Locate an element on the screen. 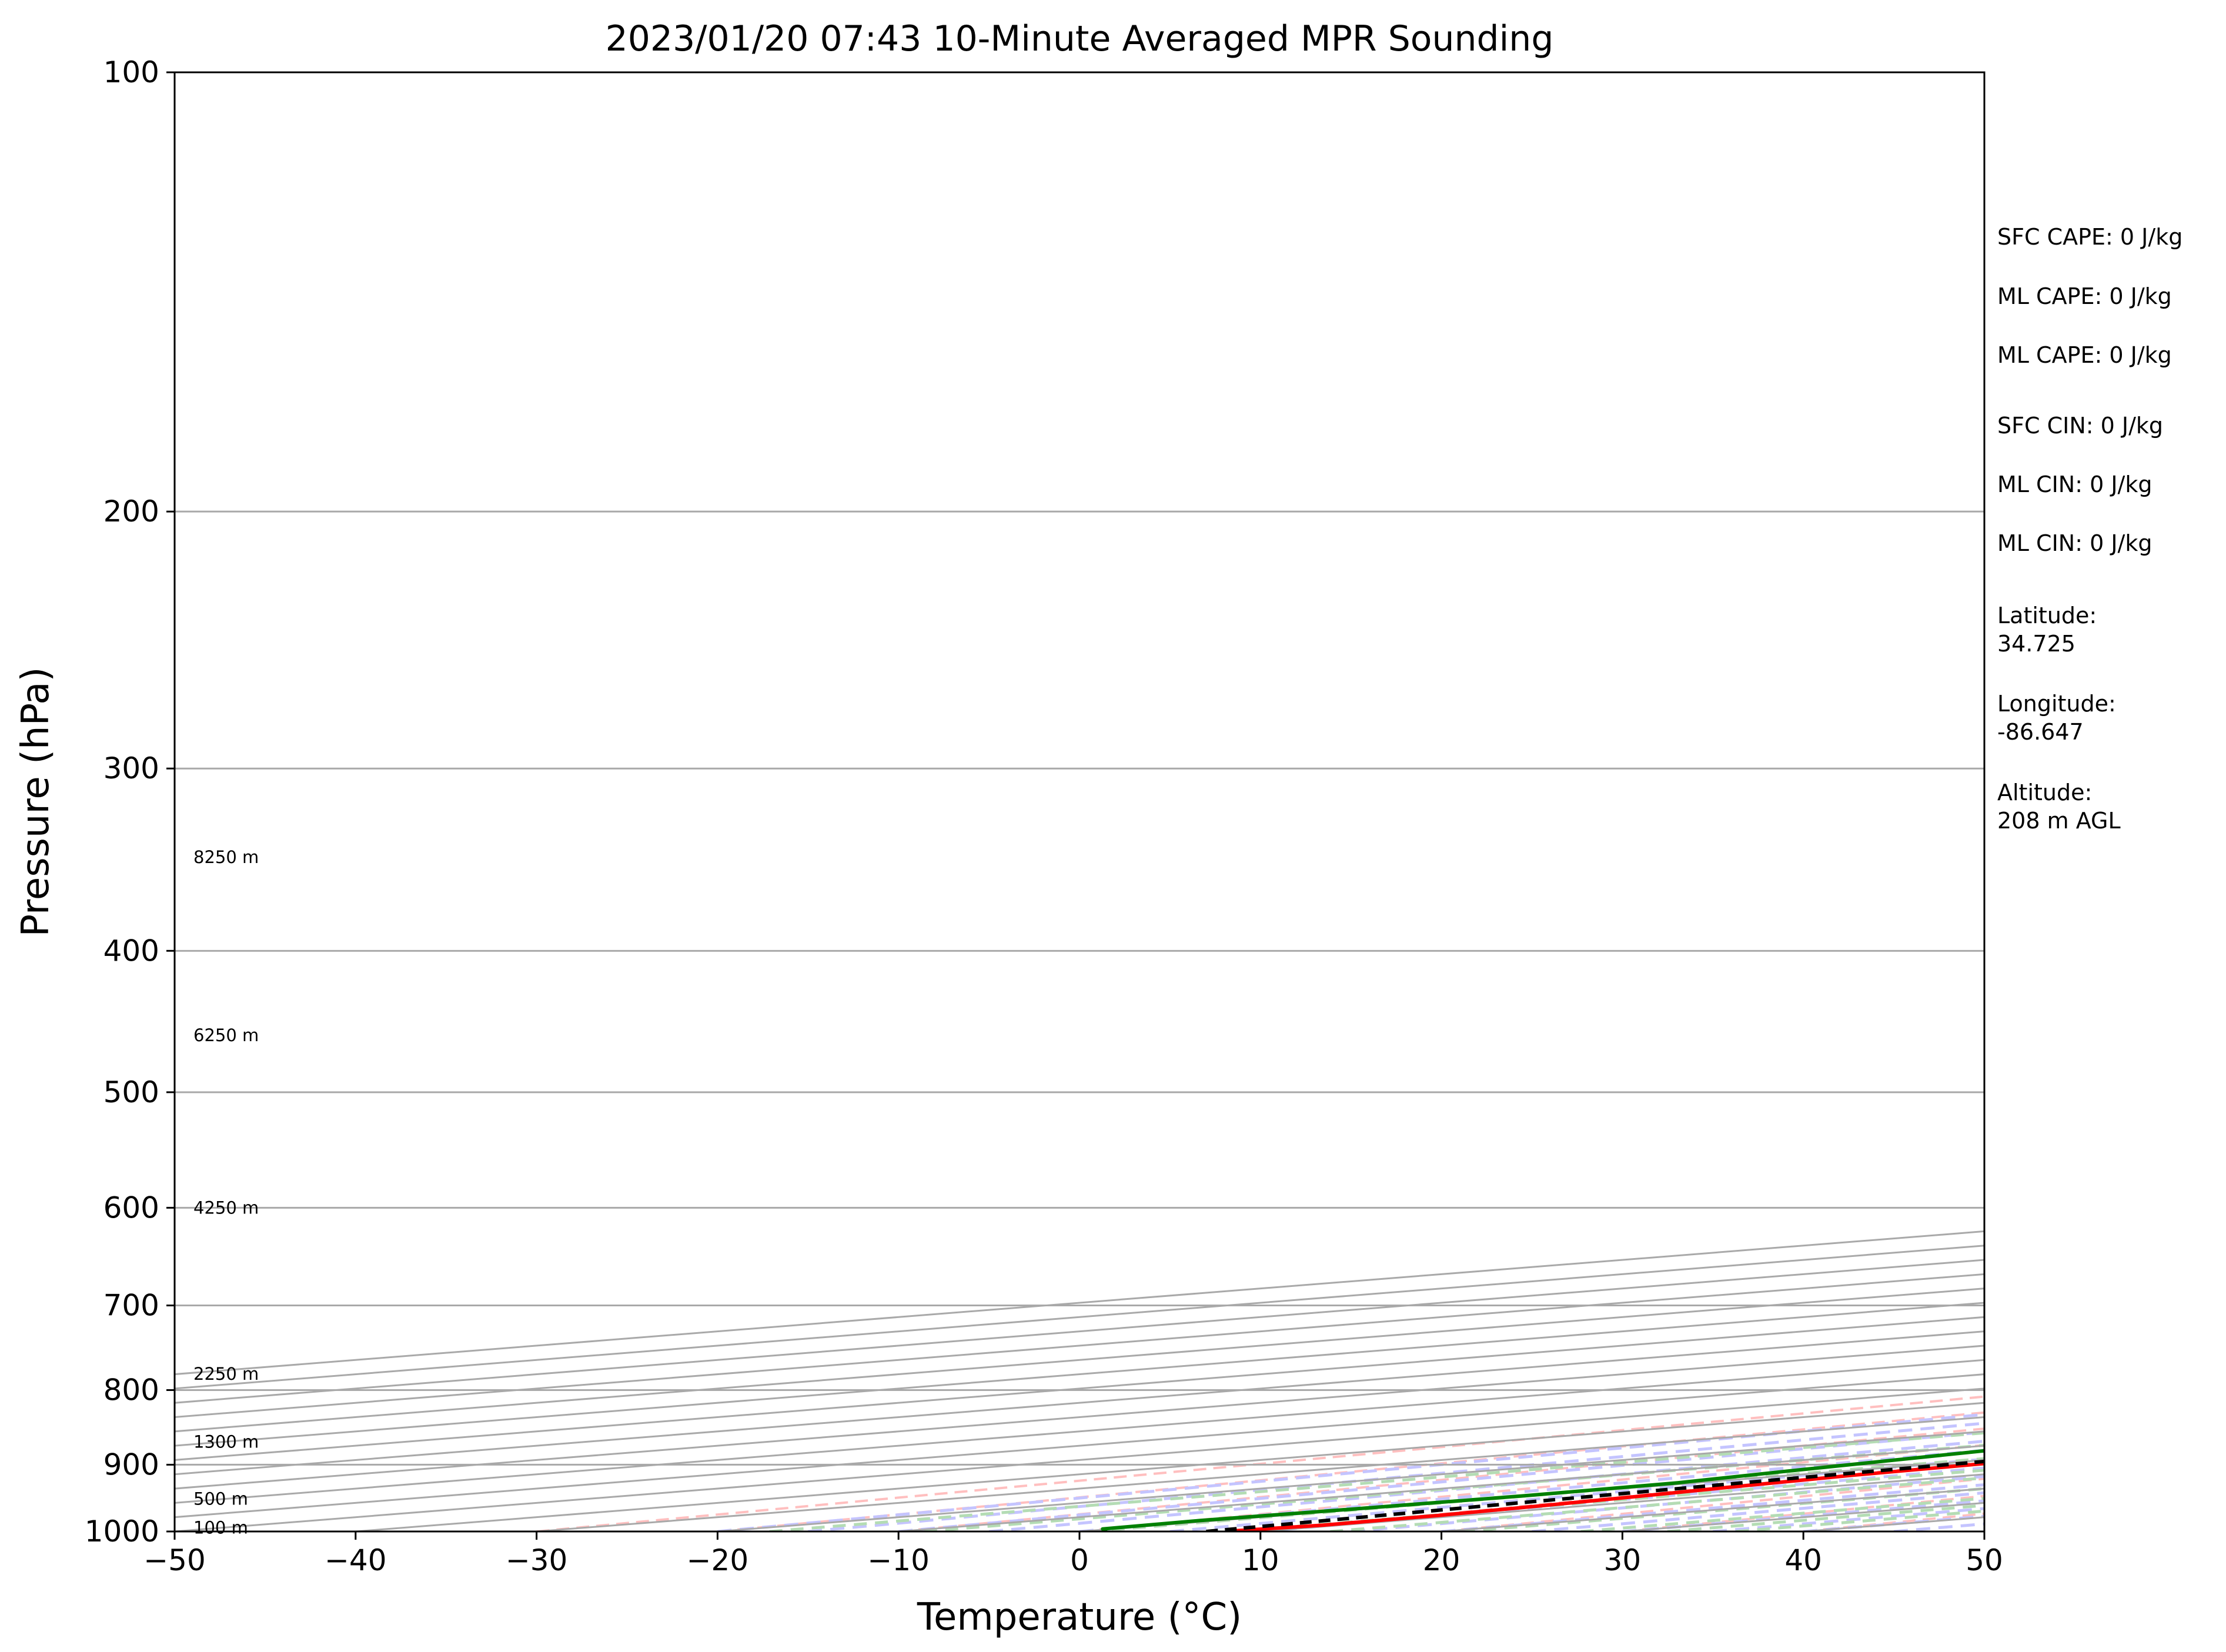  longitude-label: Longitude: is located at coordinates (2056, 704).